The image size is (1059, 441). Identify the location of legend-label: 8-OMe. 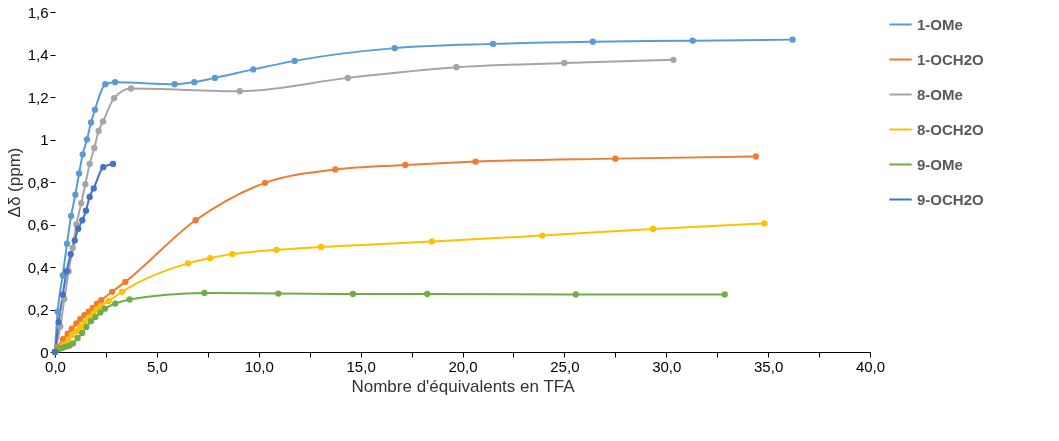
(940, 94).